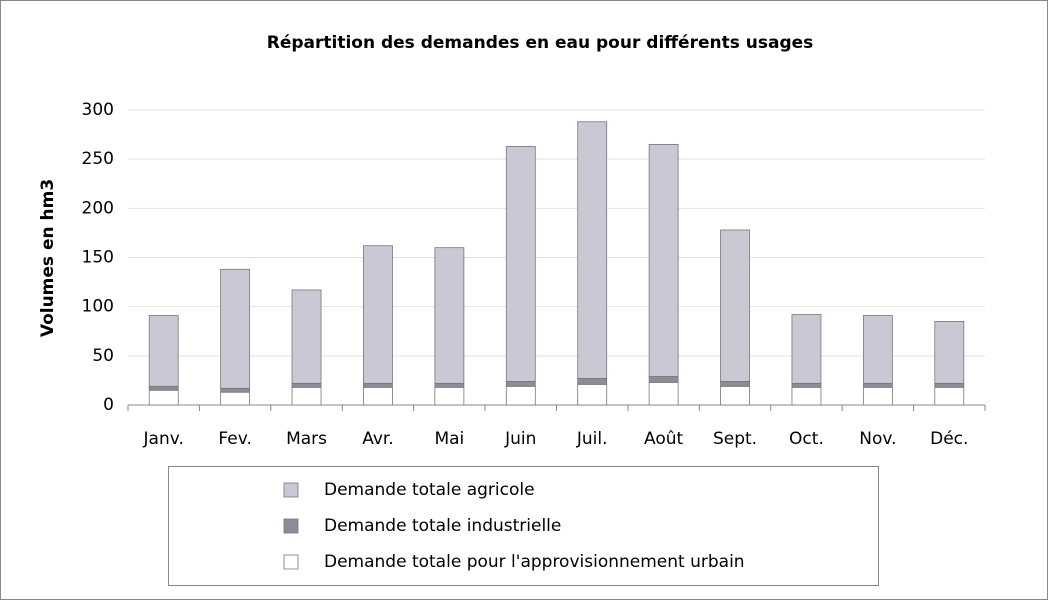 This screenshot has height=601, width=1049. I want to click on y-axis-label: Volumes en hm3, so click(48, 258).